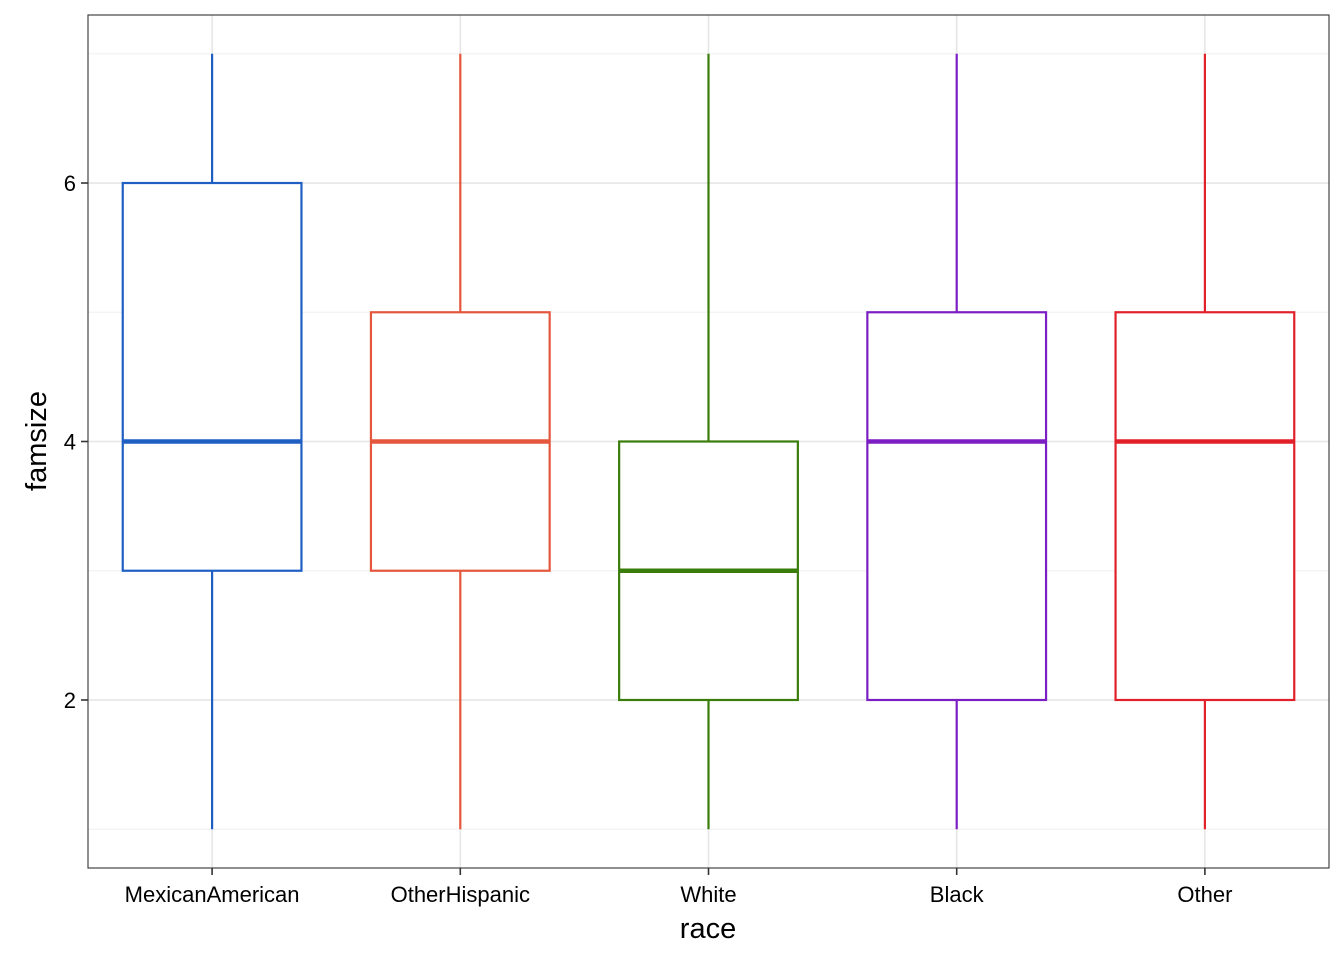 Image resolution: width=1344 pixels, height=965 pixels. I want to click on x-tick-label: Other, so click(1204, 894).